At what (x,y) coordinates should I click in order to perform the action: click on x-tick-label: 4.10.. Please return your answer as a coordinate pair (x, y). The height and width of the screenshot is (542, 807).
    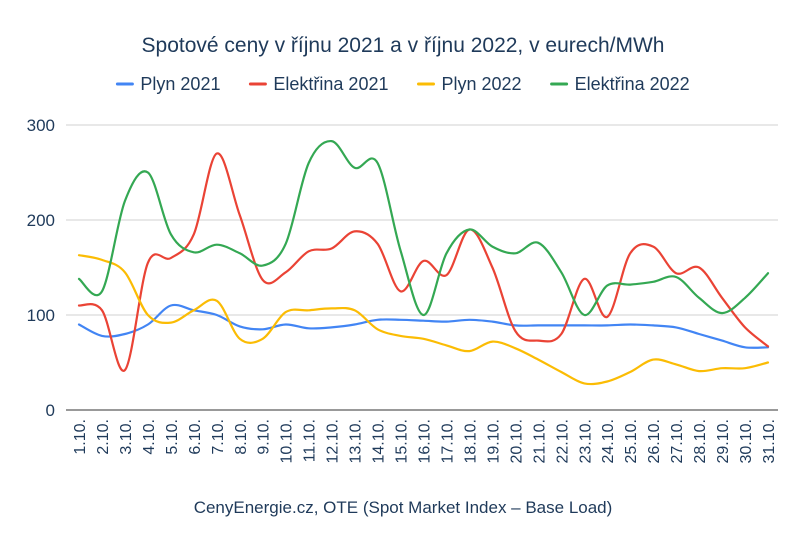
    Looking at the image, I should click on (149, 437).